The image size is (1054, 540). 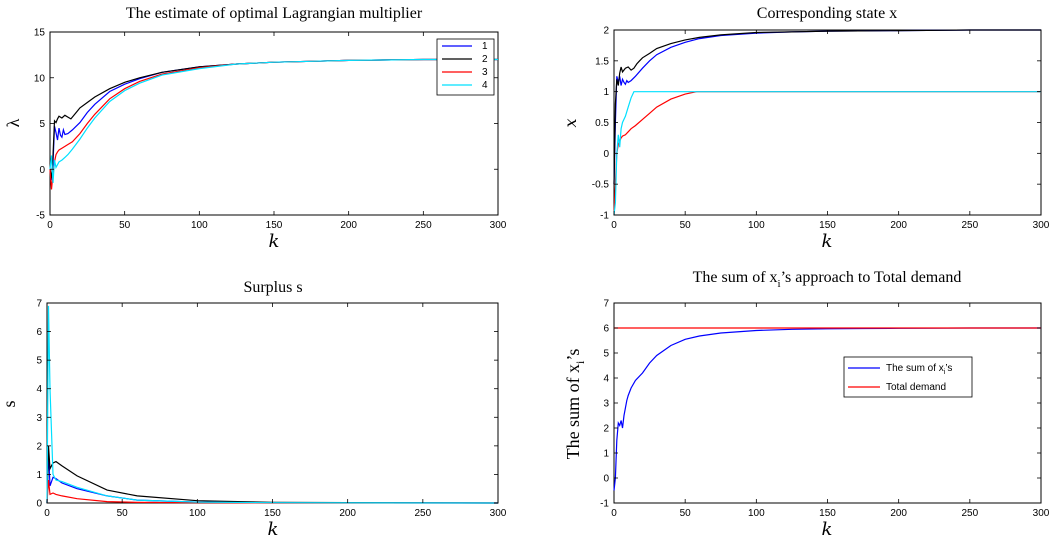 What do you see at coordinates (969, 225) in the screenshot?
I see `state-xtick-label: 250` at bounding box center [969, 225].